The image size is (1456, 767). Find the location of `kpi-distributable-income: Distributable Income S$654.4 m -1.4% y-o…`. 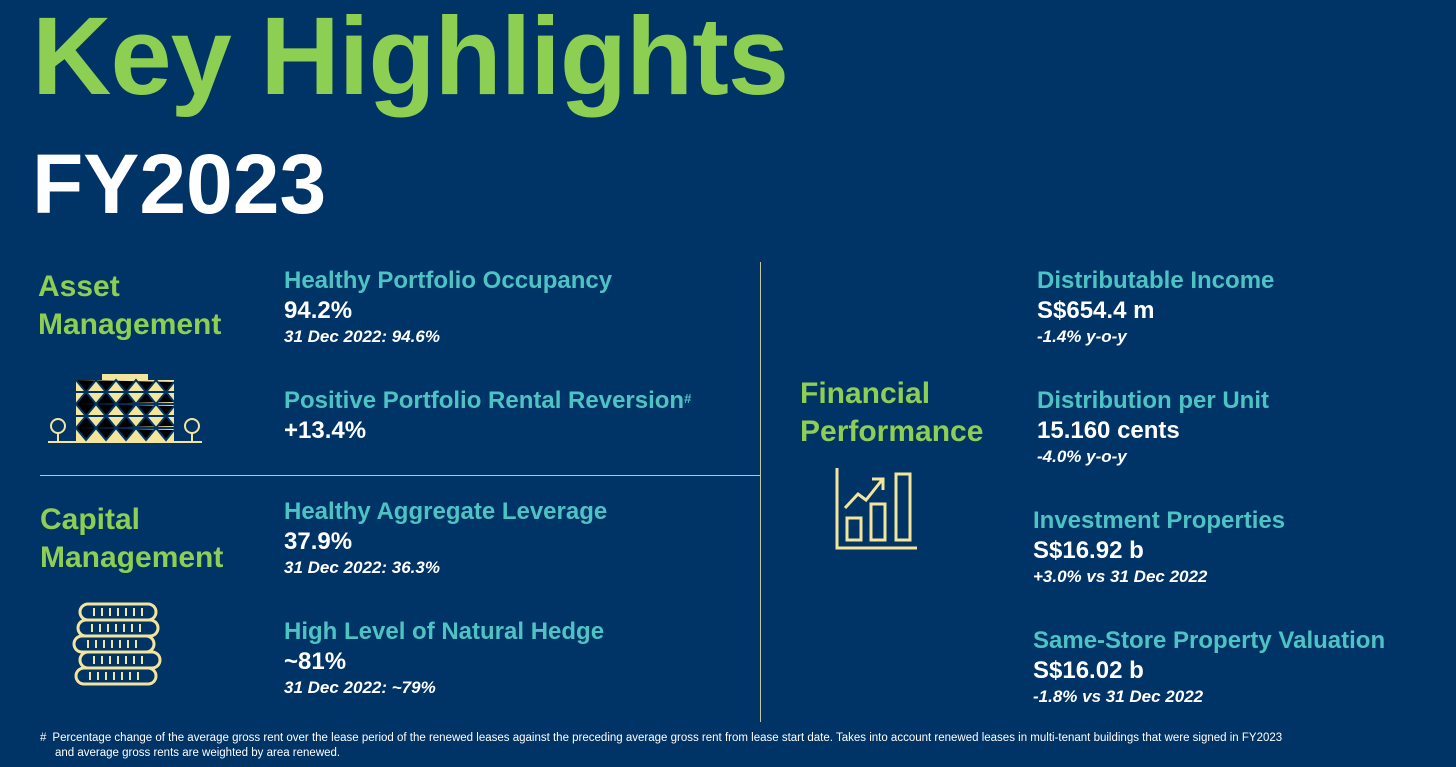

kpi-distributable-income: Distributable Income S$654.4 m -1.4% y-o… is located at coordinates (1156, 306).